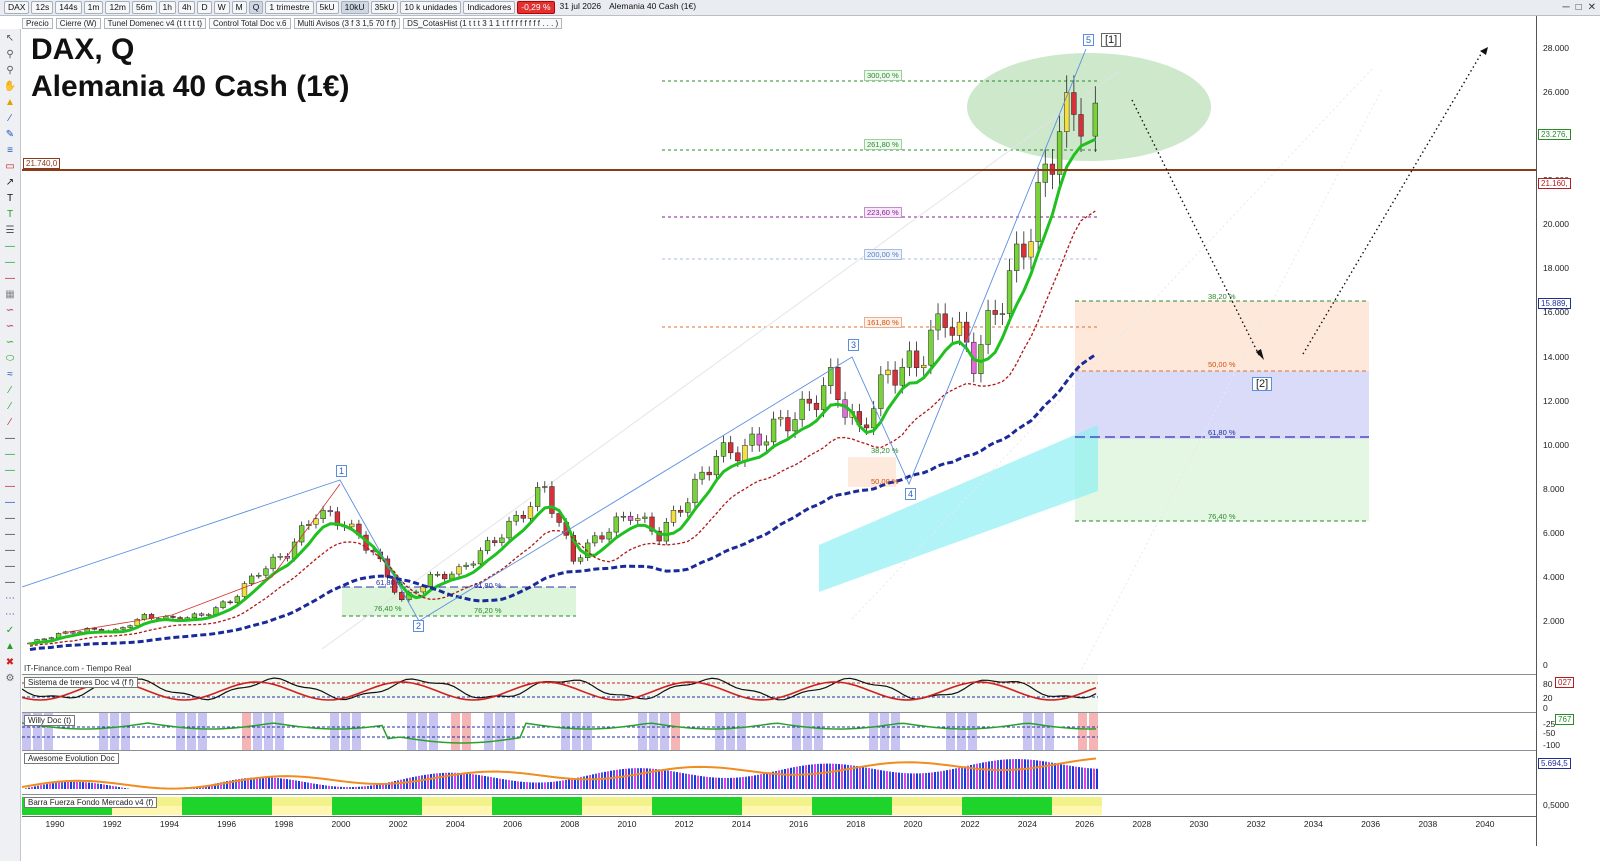  Describe the element at coordinates (10, 166) in the screenshot. I see `rectangle-icon: ▭` at that location.